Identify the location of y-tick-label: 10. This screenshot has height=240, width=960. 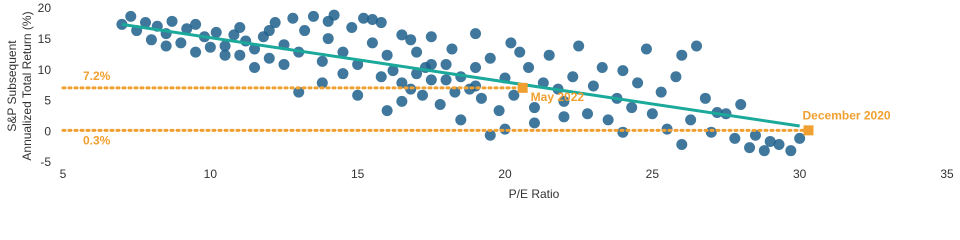
(45, 70).